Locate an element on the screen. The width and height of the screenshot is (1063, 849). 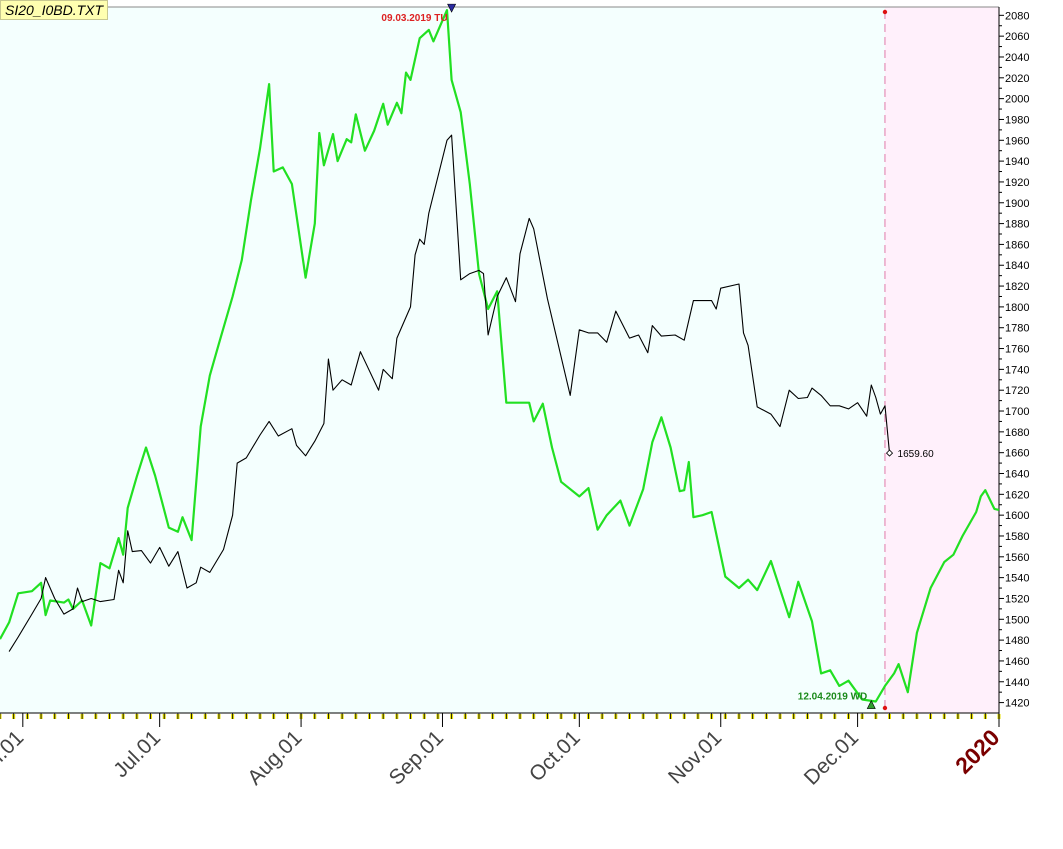
y-tick-label: 1640 is located at coordinates (1017, 475).